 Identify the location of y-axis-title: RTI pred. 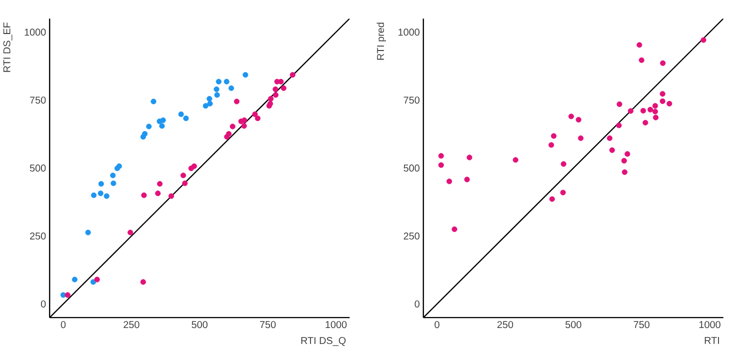
(381, 41).